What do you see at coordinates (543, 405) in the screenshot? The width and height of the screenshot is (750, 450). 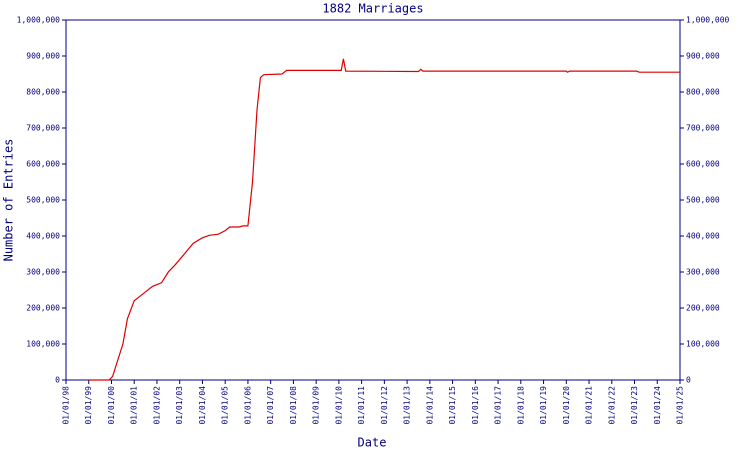 I see `x-tick-label: 01/01/19` at bounding box center [543, 405].